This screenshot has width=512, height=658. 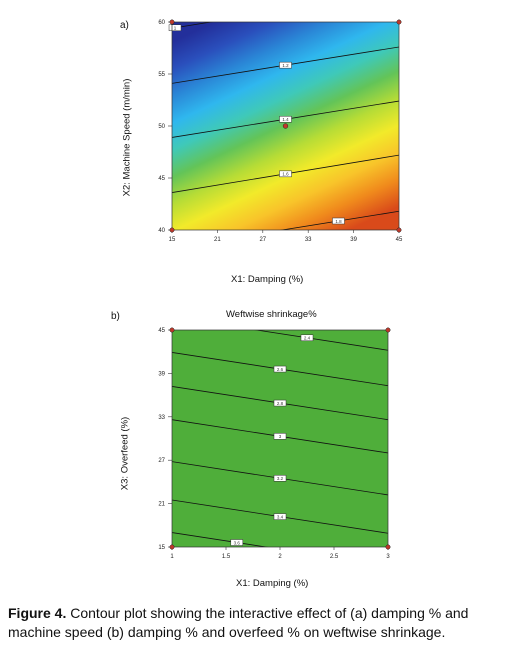 I want to click on x-tick-label-4: 3, so click(x=388, y=557).